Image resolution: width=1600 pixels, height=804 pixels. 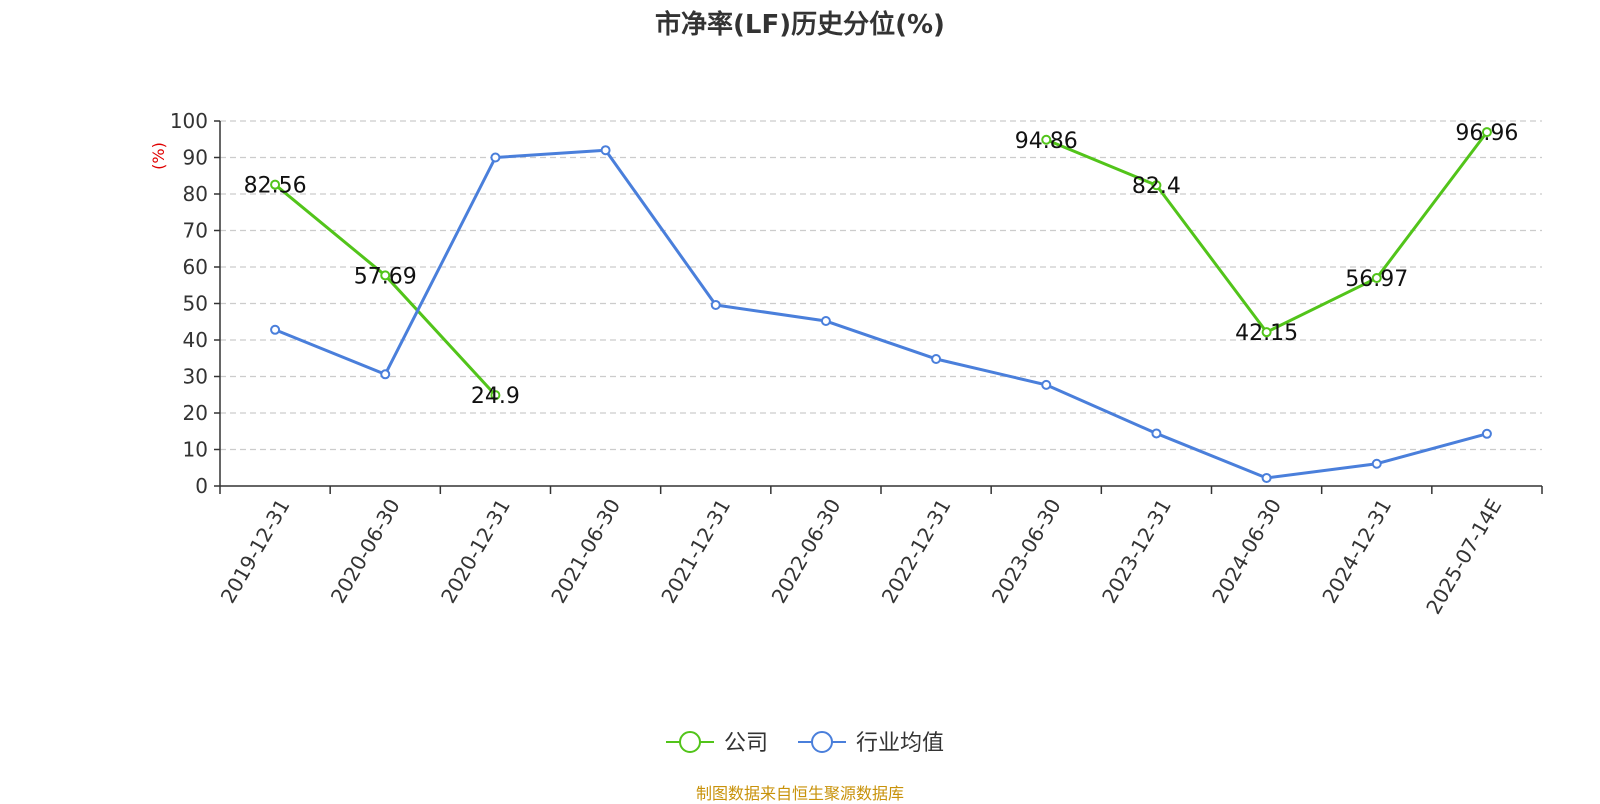 I want to click on x-tick-label: 2019-12-31, so click(x=255, y=551).